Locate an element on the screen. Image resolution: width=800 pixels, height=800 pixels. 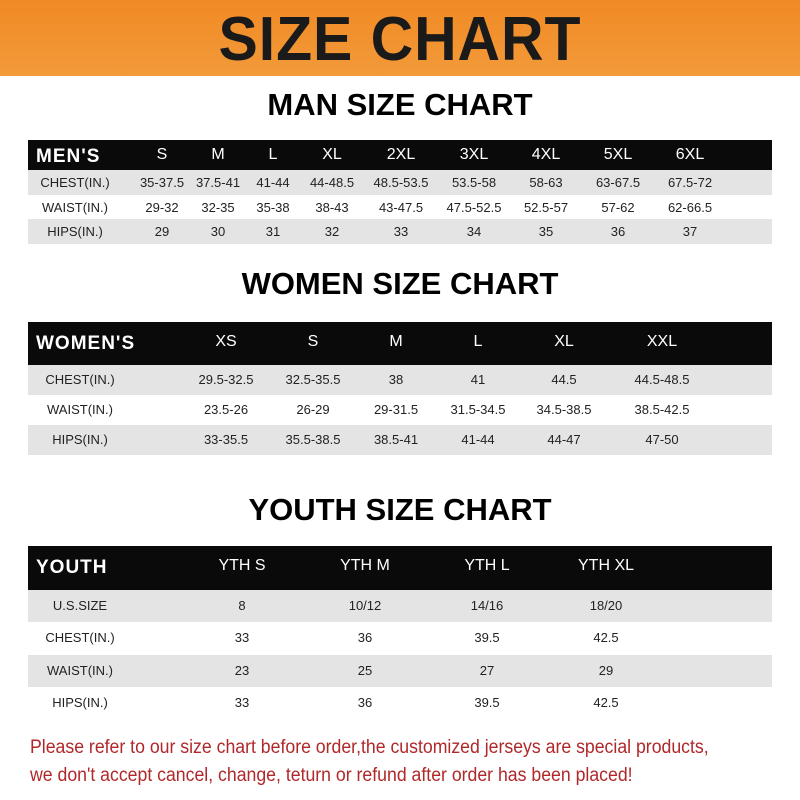
table-cell: 38 is located at coordinates (396, 379).